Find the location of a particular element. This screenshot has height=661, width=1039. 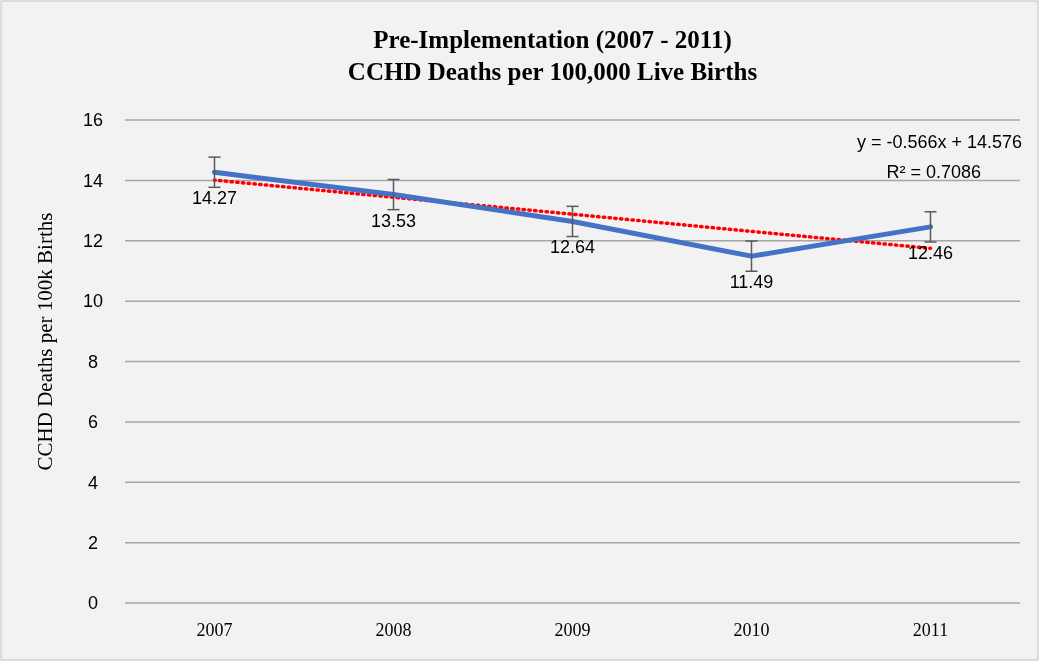

data-label: 11.49 is located at coordinates (751, 282).